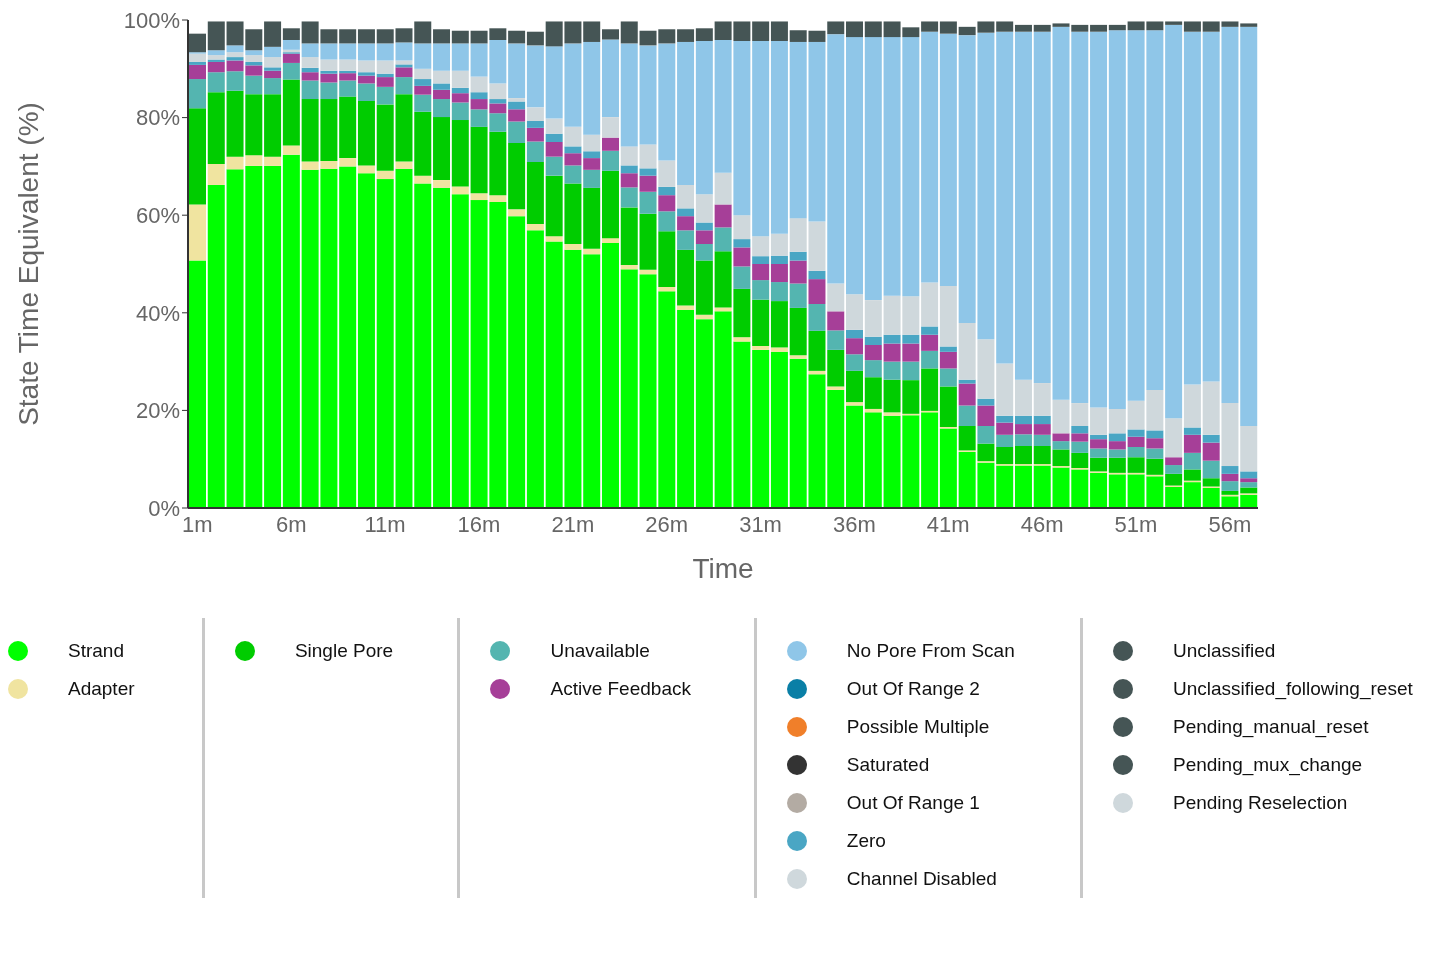 This screenshot has height=977, width=1443. Describe the element at coordinates (385, 524) in the screenshot. I see `x-tick-label: 11m` at that location.